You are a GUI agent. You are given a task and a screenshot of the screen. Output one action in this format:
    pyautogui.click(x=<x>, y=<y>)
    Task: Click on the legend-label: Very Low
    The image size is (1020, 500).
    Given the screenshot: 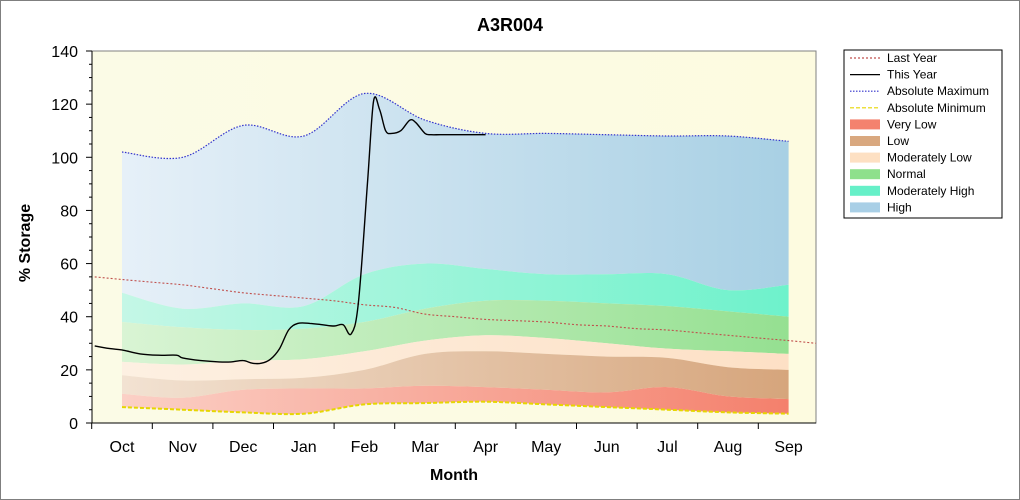 What is the action you would take?
    pyautogui.click(x=912, y=124)
    